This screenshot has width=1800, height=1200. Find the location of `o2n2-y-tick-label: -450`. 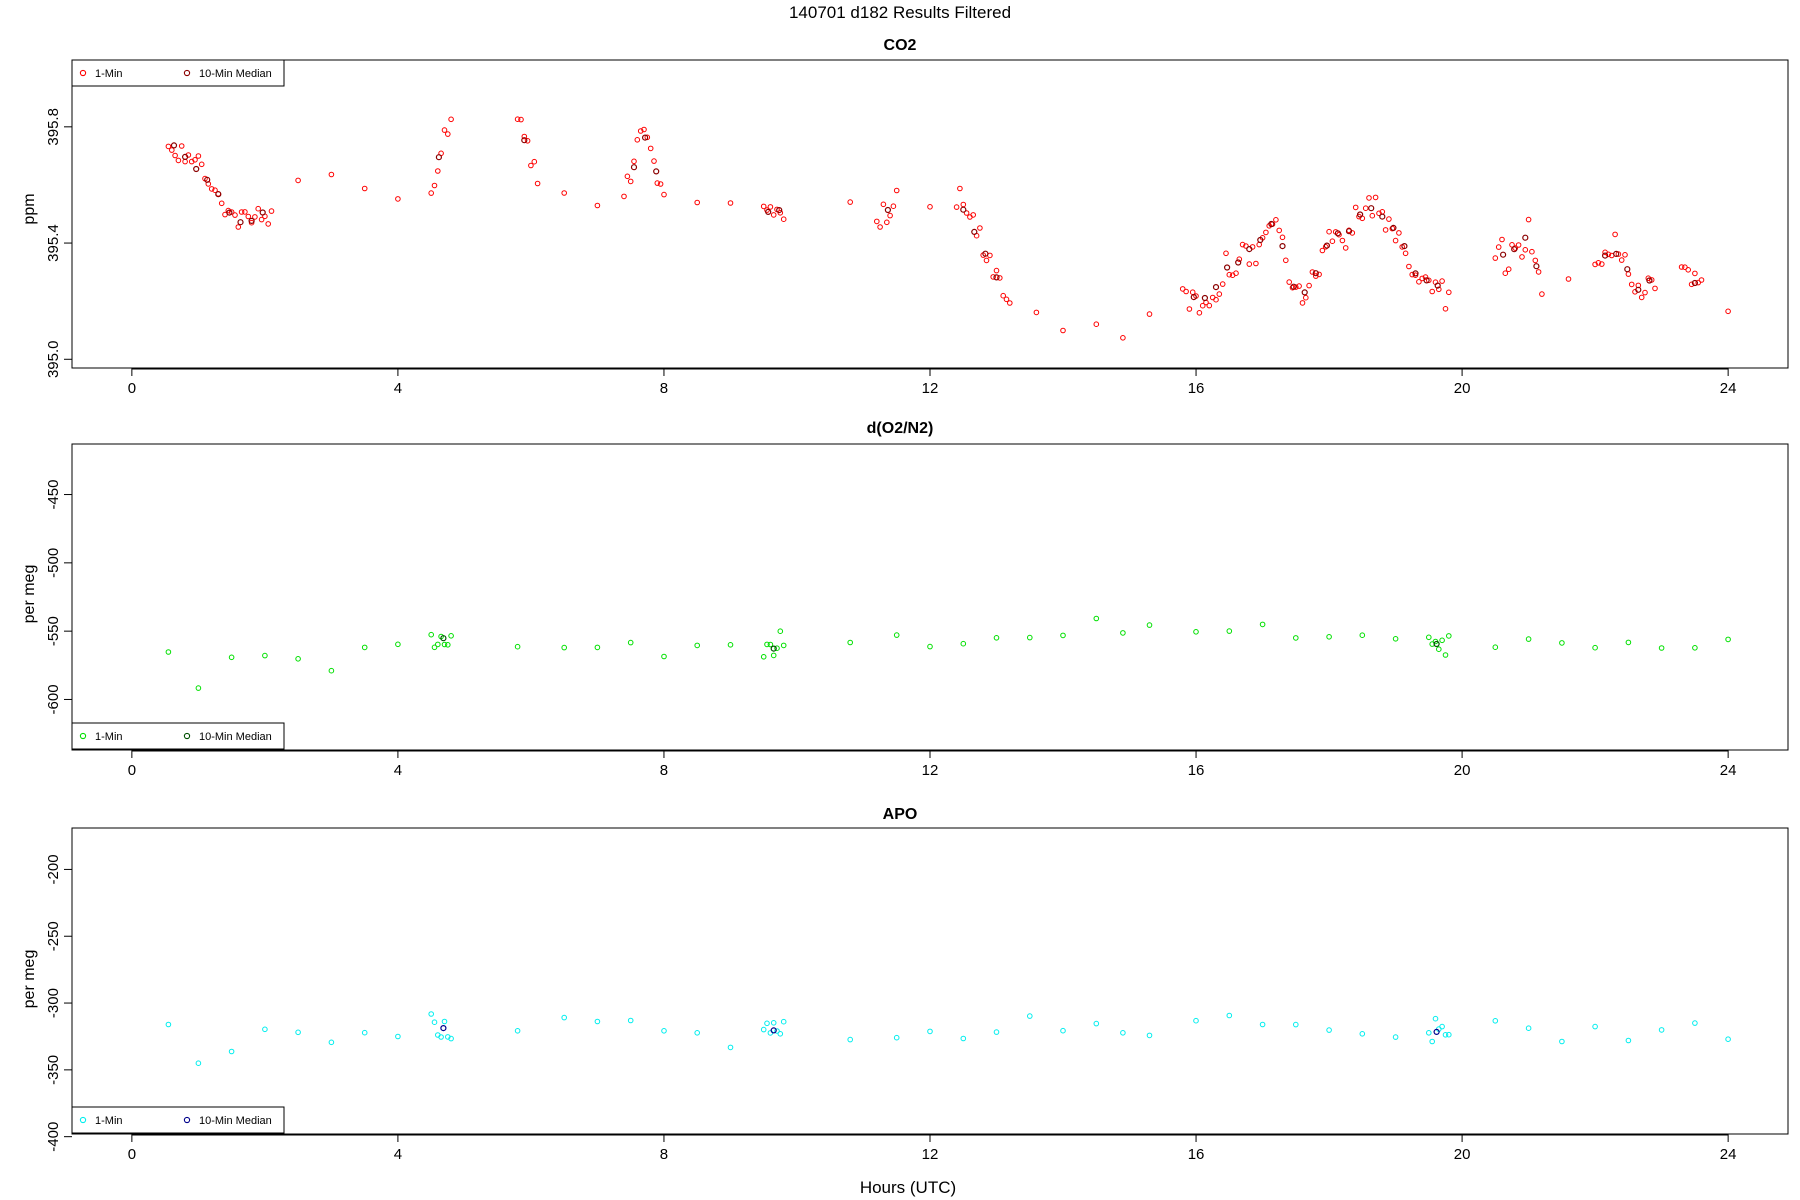

o2n2-y-tick-label: -450 is located at coordinates (53, 495).